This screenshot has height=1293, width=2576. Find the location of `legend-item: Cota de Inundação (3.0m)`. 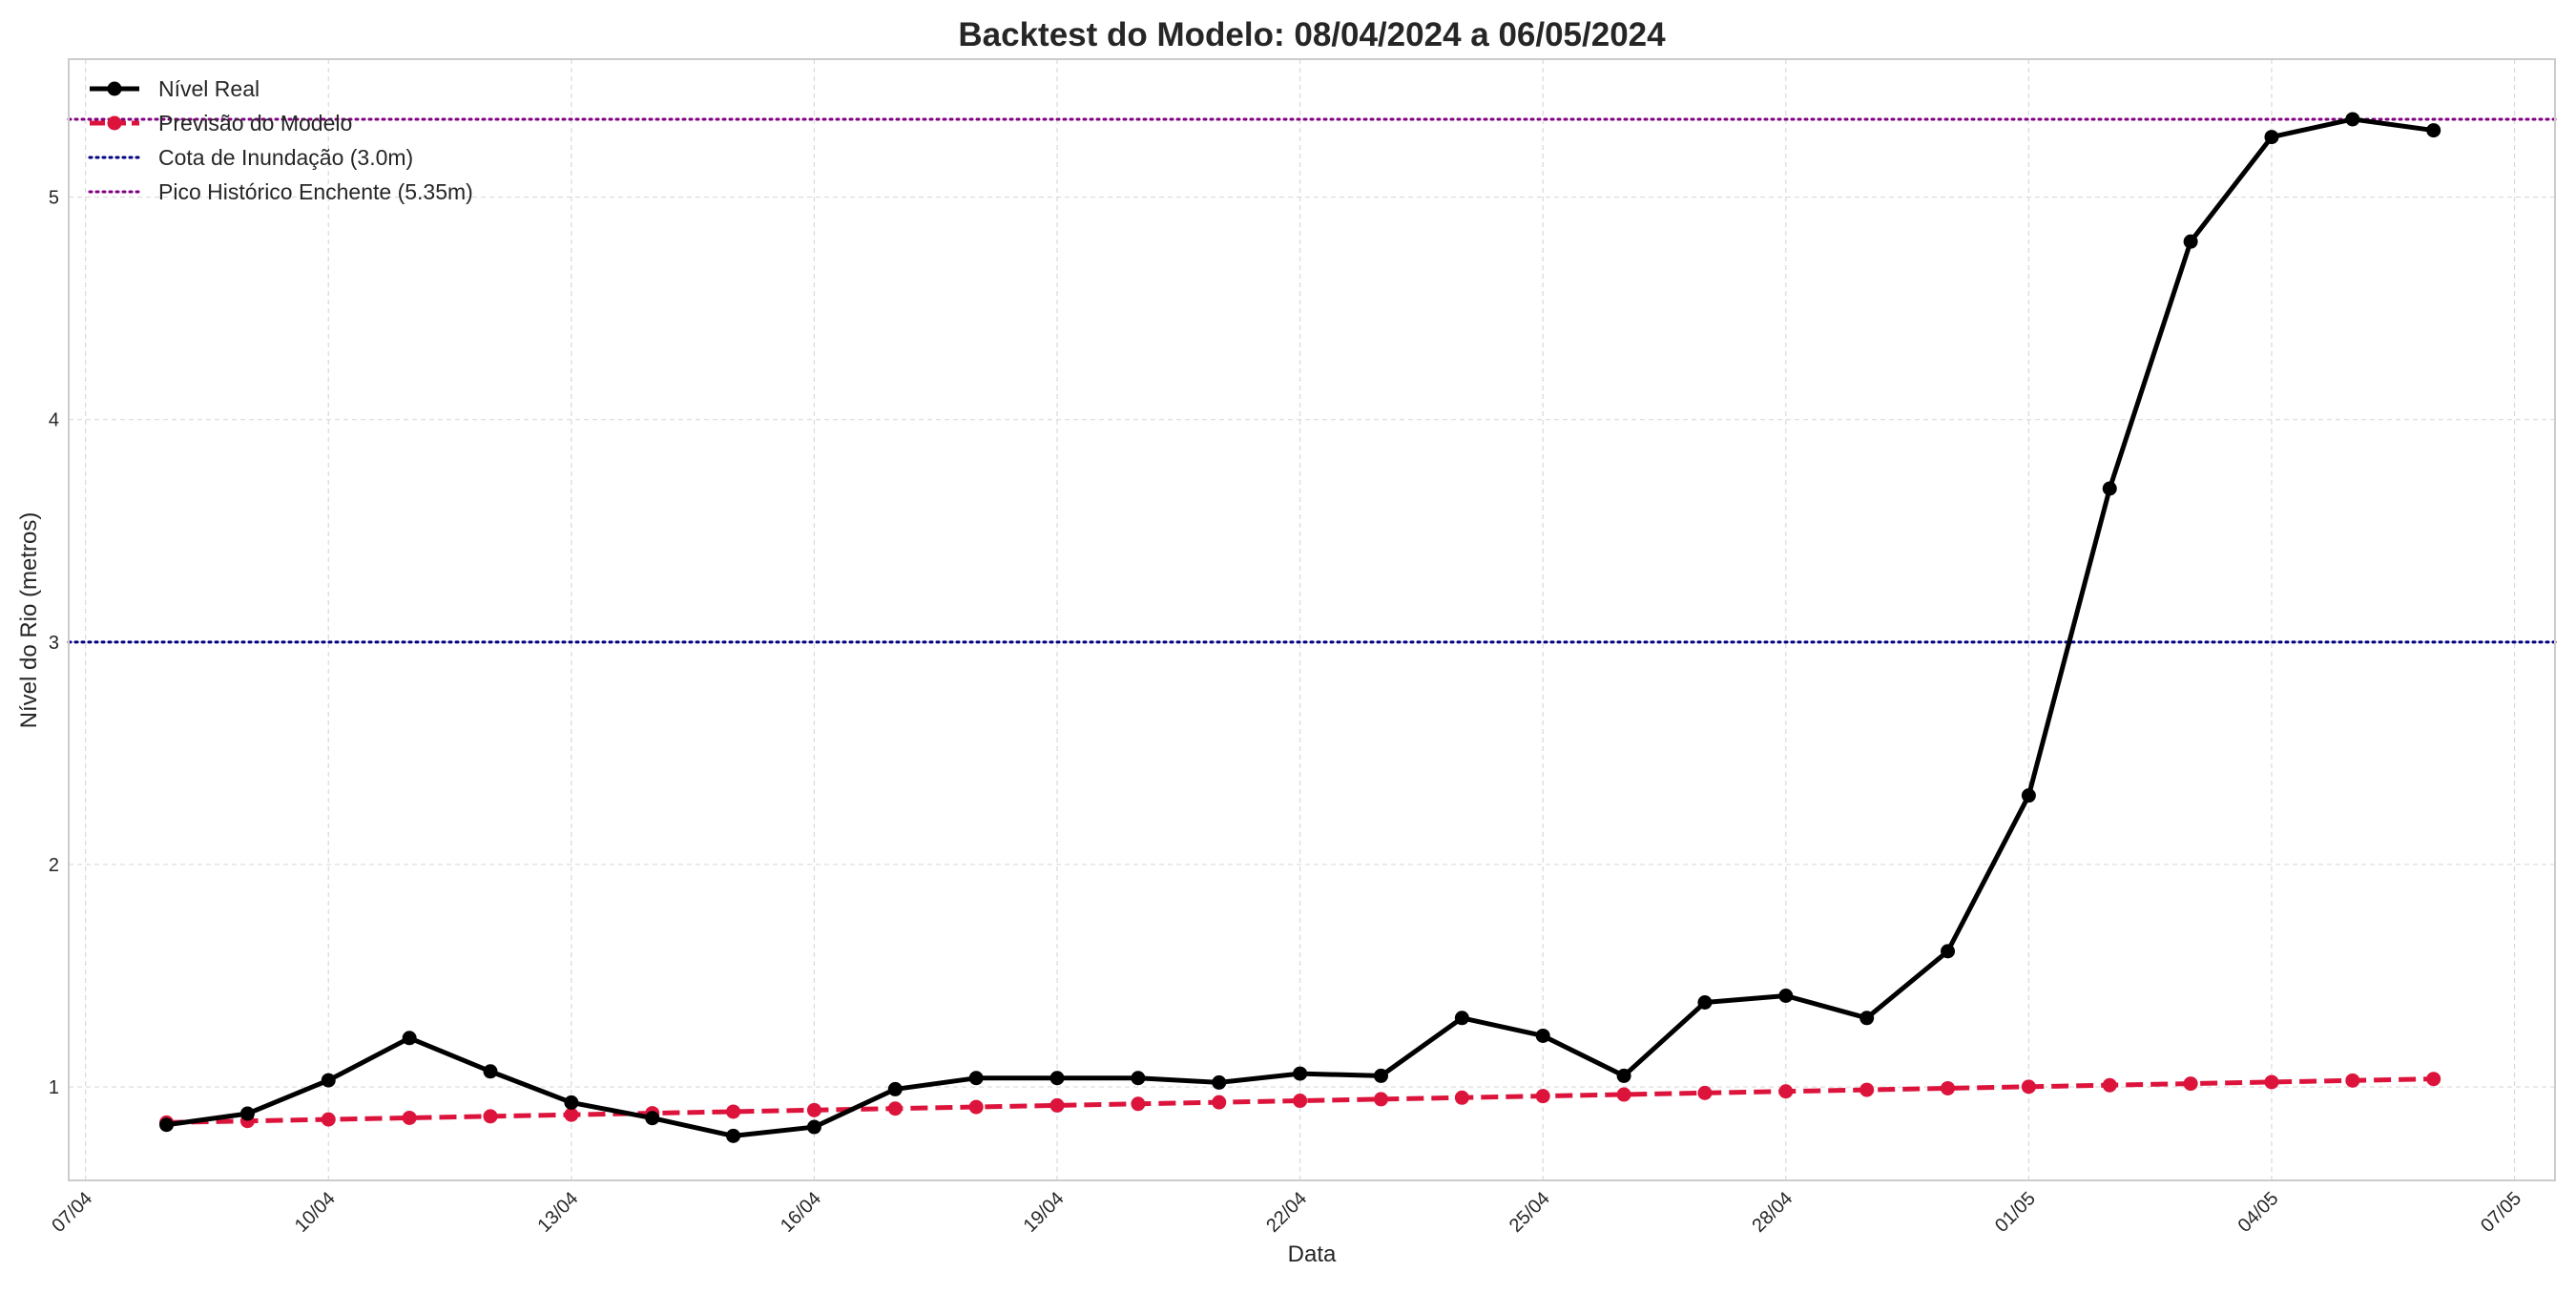

legend-item: Cota de Inundação (3.0m) is located at coordinates (250, 157).